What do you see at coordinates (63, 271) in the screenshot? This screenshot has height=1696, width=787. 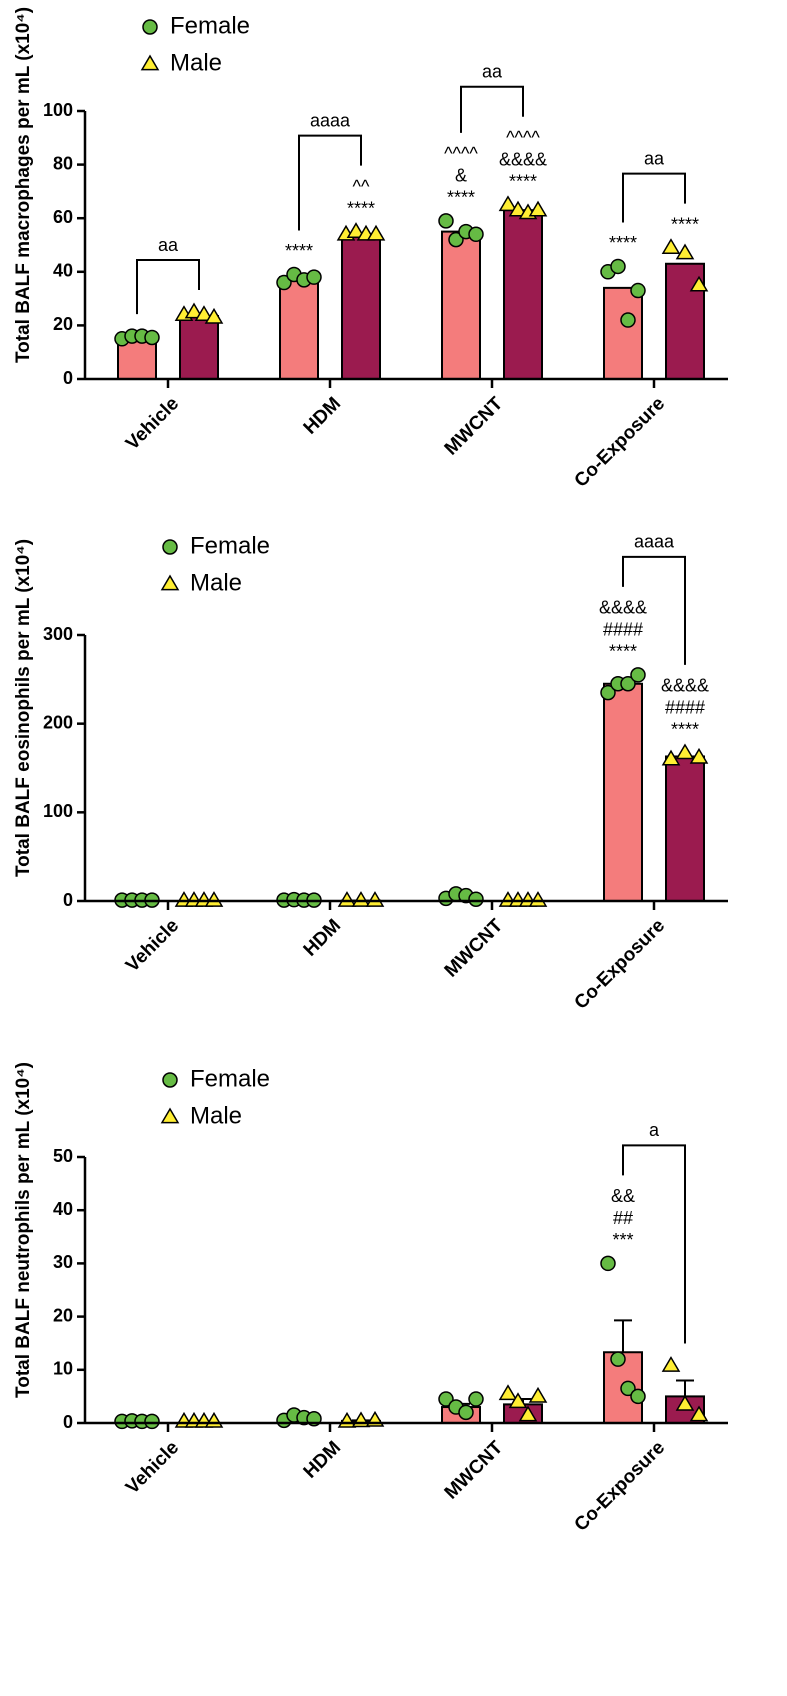 I see `y-tick-label: 40` at bounding box center [63, 271].